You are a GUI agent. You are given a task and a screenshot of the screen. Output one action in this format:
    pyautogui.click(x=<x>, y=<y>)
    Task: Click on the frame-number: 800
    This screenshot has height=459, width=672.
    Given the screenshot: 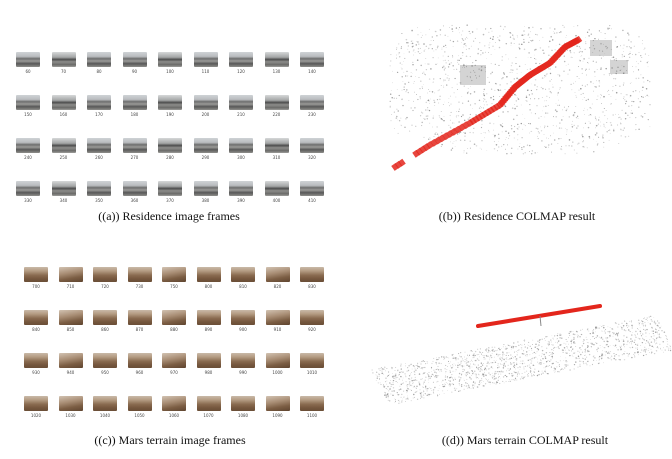 What is the action you would take?
    pyautogui.click(x=208, y=286)
    